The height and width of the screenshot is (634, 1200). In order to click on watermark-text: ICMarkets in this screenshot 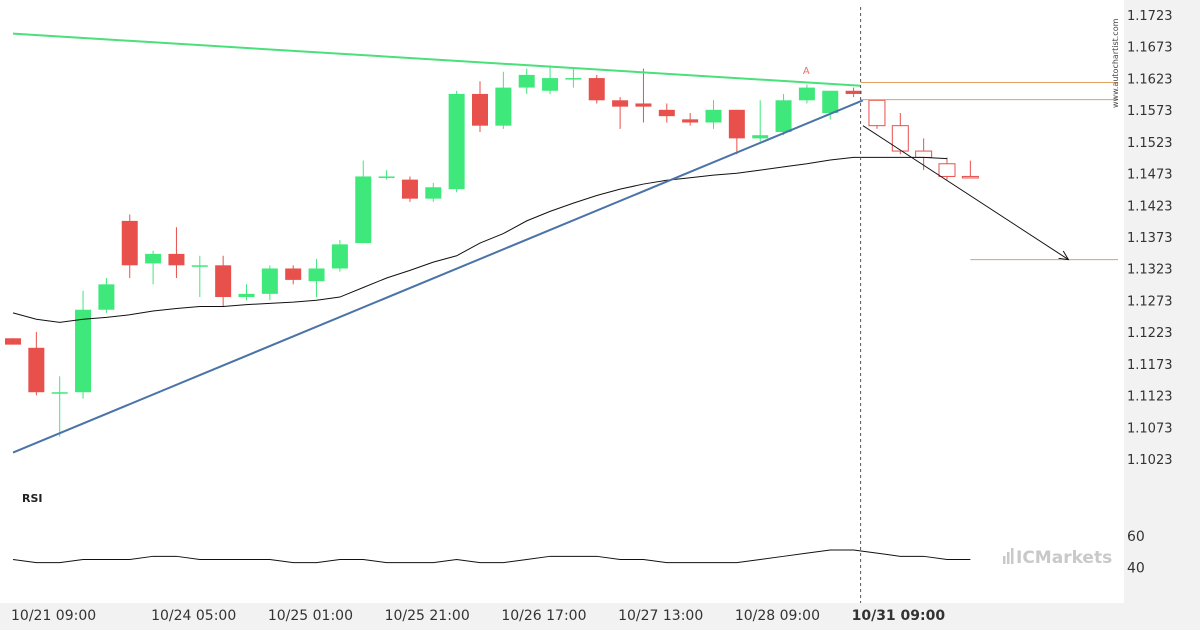, I will do `click(1064, 558)`.